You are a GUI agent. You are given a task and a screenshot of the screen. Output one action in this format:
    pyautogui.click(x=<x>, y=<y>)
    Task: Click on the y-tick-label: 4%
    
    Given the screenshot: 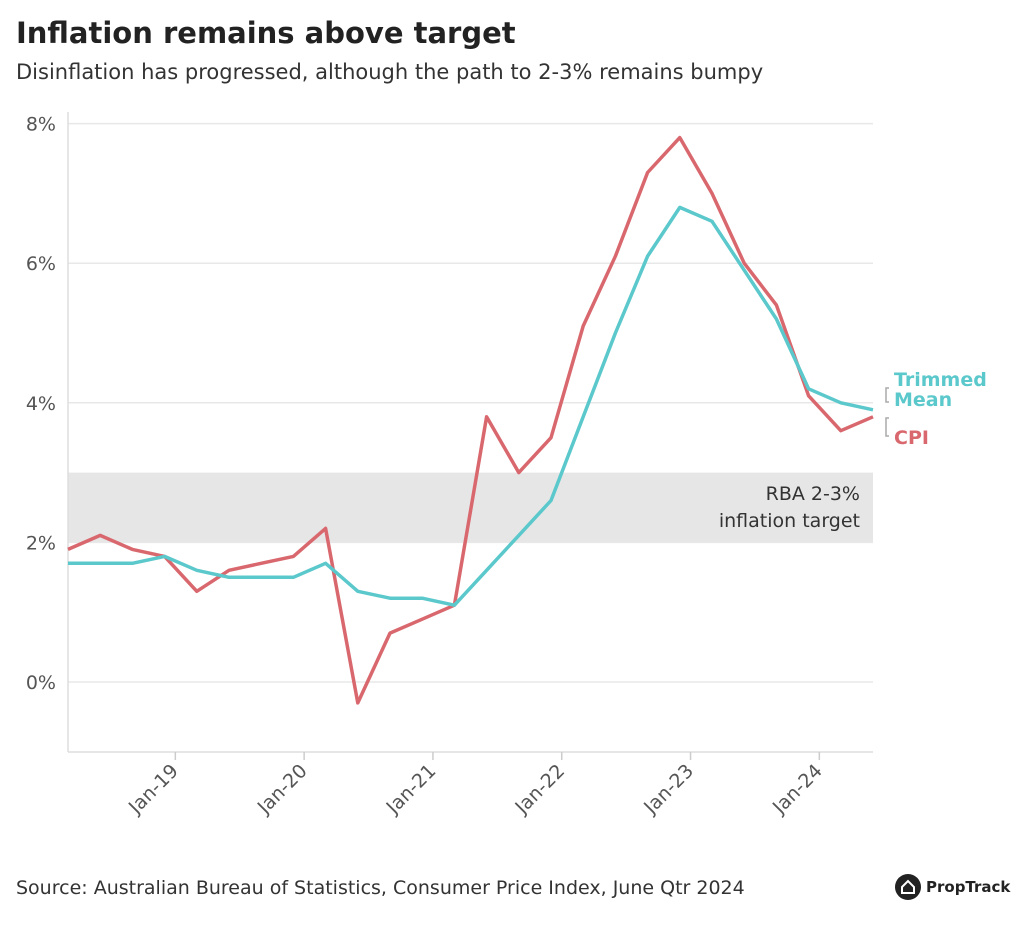 What is the action you would take?
    pyautogui.click(x=41, y=404)
    